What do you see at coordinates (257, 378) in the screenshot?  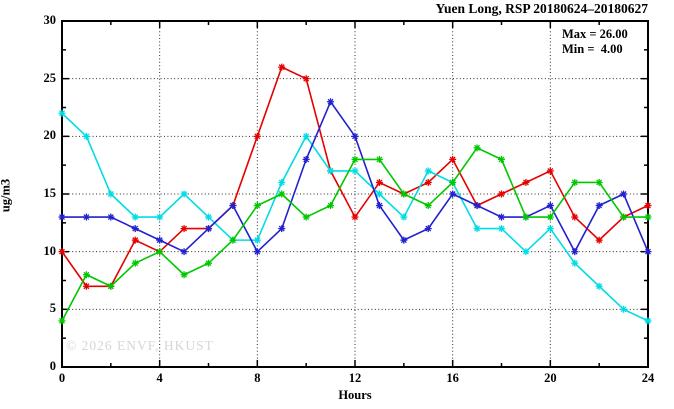 I see `x-tick-label: 8` at bounding box center [257, 378].